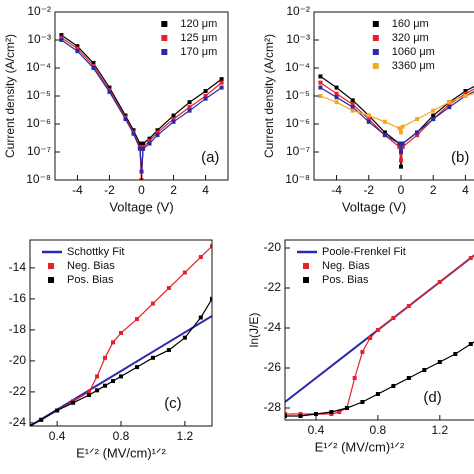  I want to click on x-tick-label: 2, so click(433, 190).